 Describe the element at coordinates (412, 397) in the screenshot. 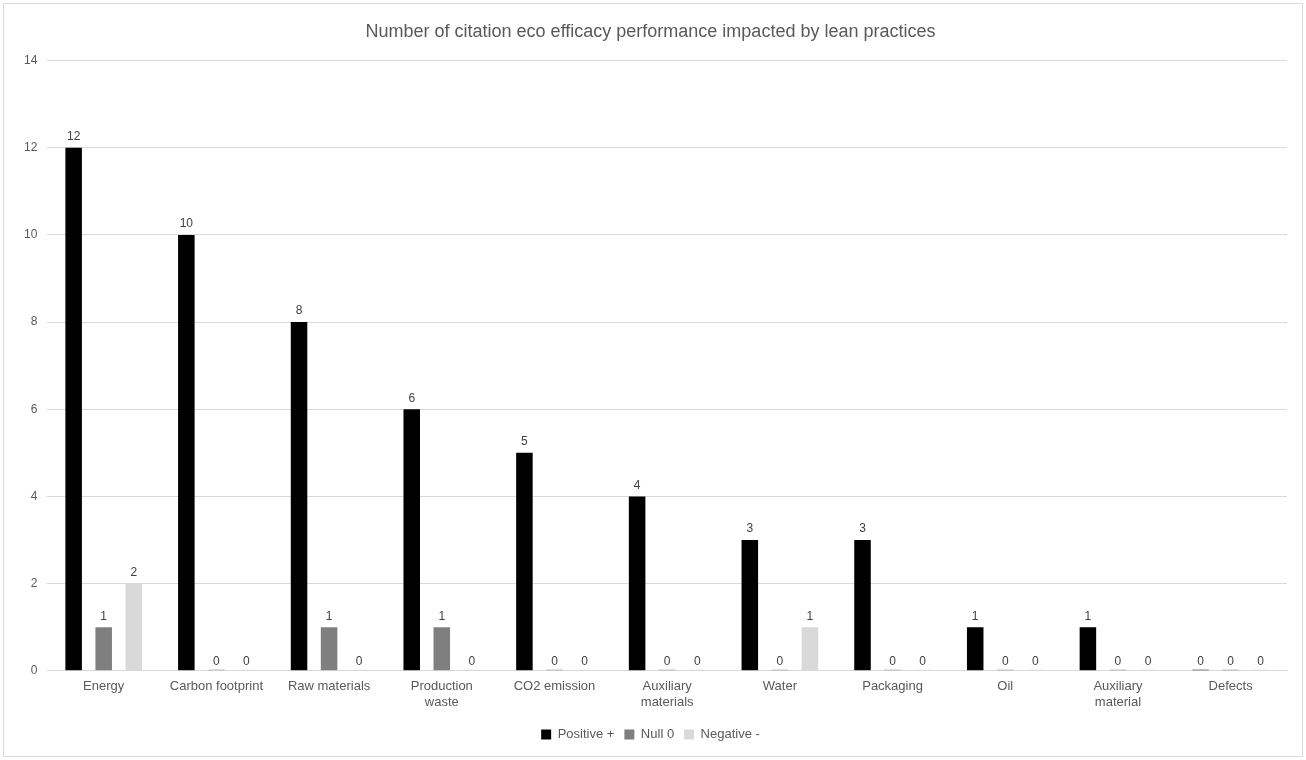

I see `data-label: 6` at that location.